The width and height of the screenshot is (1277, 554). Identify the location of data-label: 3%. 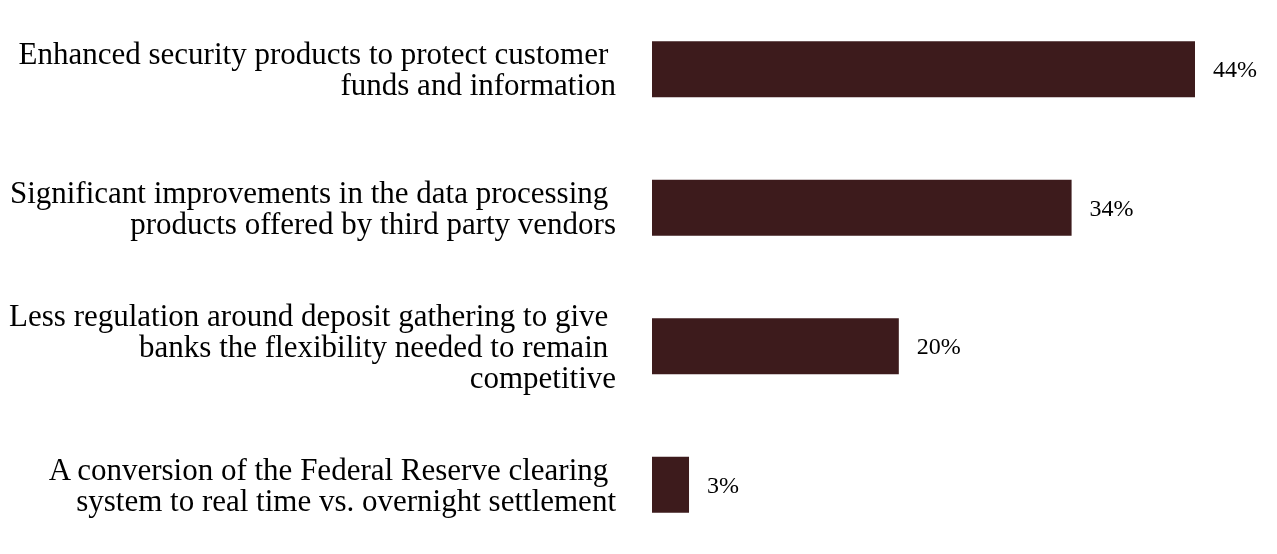
(723, 484).